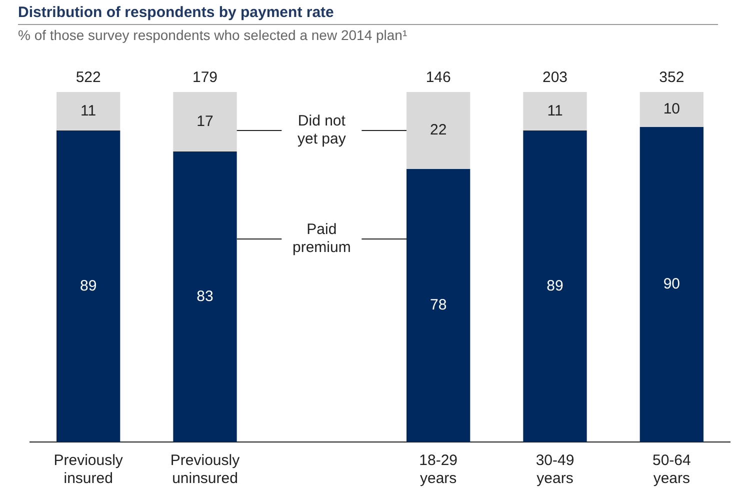 The image size is (747, 500). What do you see at coordinates (321, 238) in the screenshot?
I see `text: Paid premium` at bounding box center [321, 238].